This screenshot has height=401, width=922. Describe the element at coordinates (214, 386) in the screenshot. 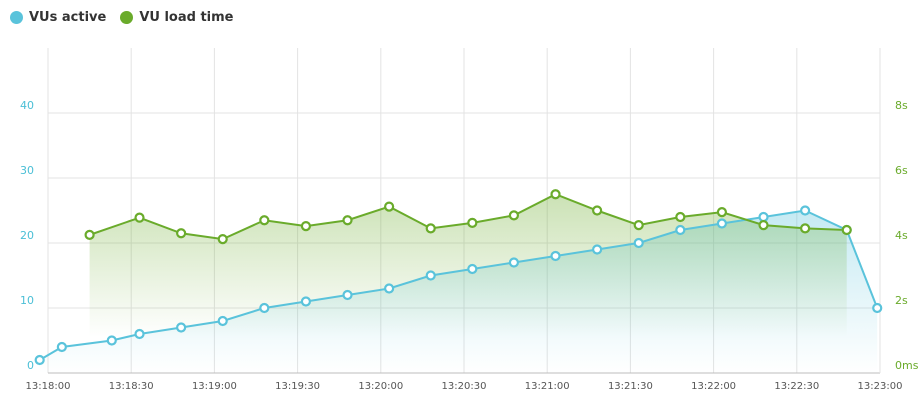

I see `x-tick-label: 13:19:00` at that location.